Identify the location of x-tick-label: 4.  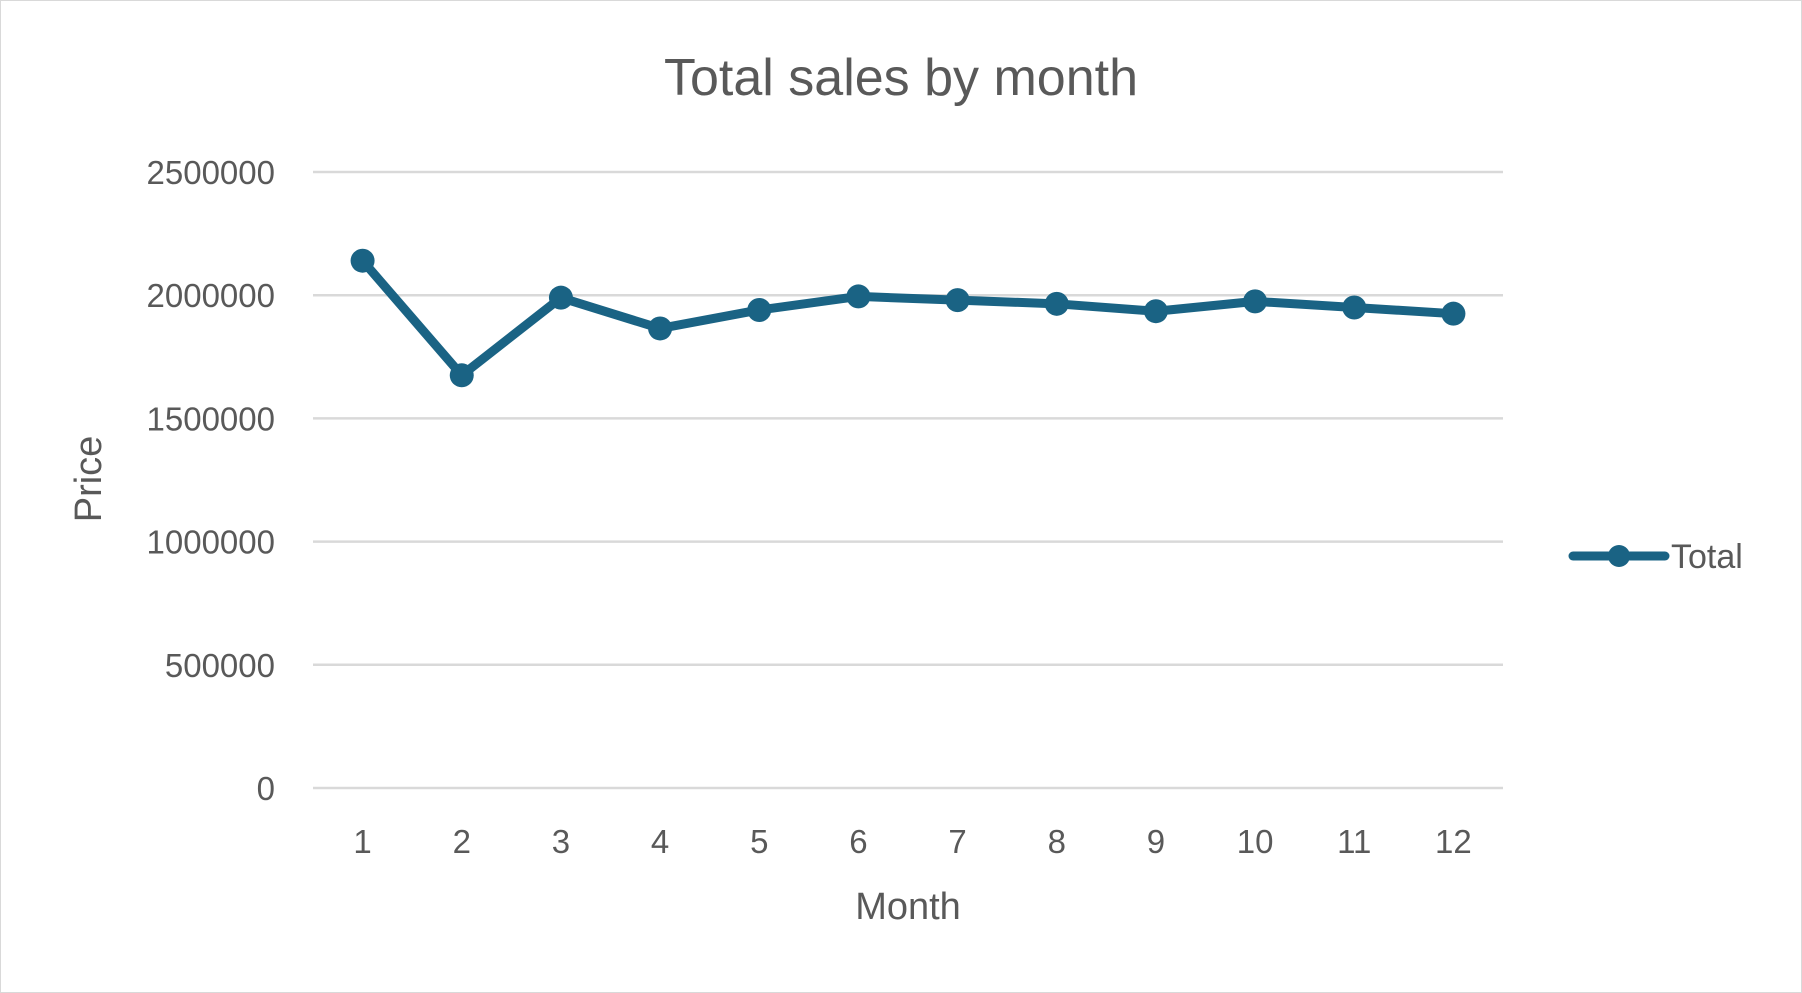
(660, 841).